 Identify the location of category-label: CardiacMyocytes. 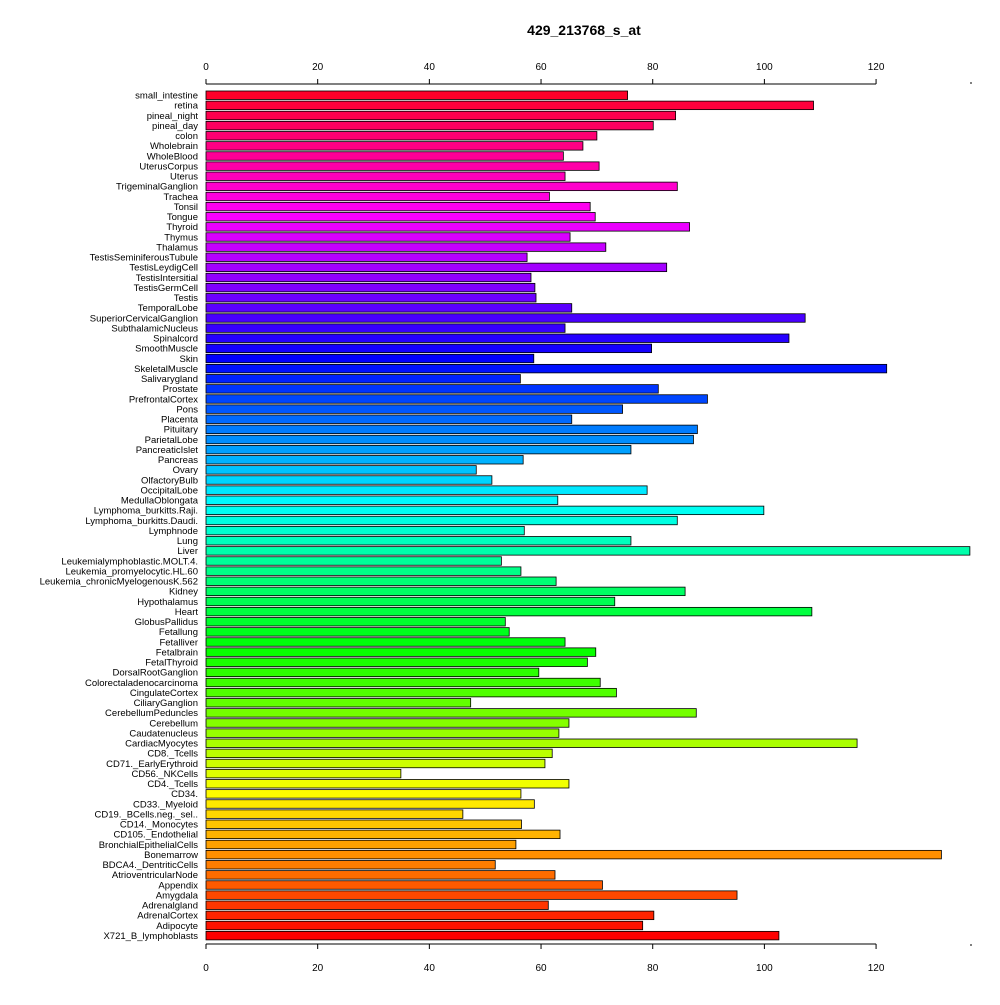
(161, 744).